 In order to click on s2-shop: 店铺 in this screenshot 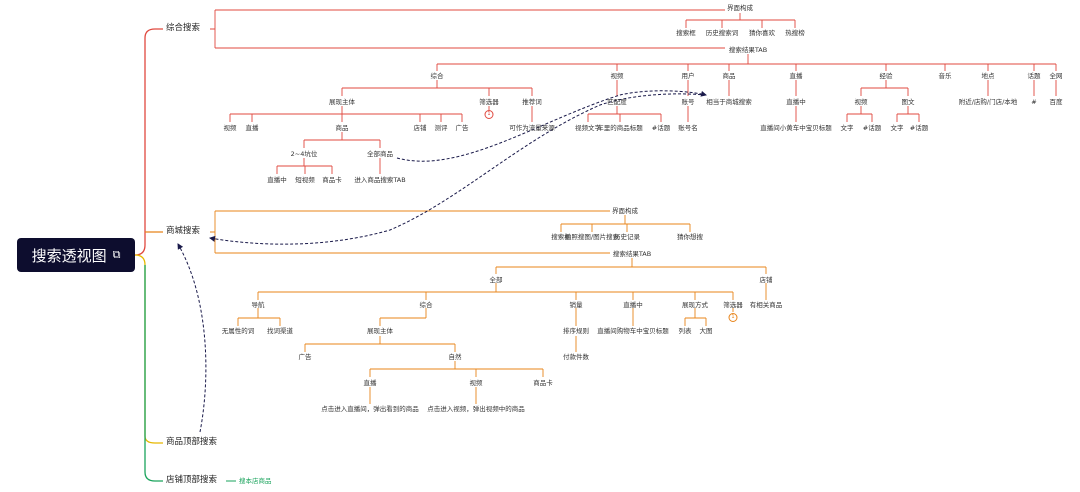, I will do `click(766, 280)`.